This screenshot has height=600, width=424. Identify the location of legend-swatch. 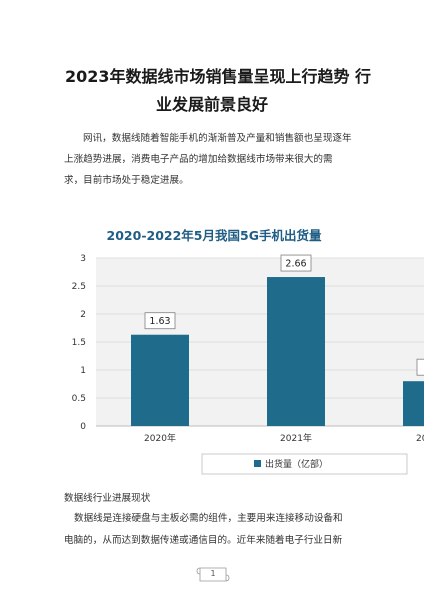
(257, 463).